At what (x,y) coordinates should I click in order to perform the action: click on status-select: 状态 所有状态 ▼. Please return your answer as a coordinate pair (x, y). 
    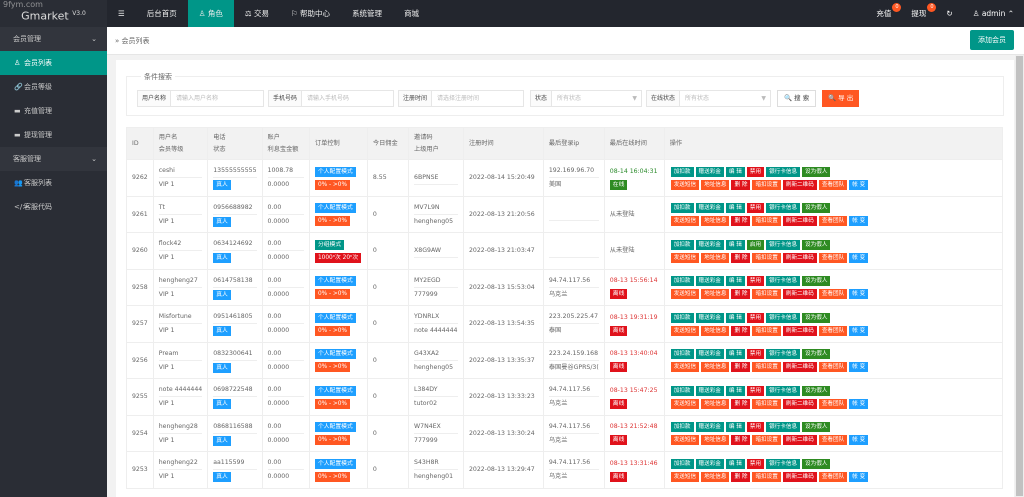
    Looking at the image, I should click on (586, 98).